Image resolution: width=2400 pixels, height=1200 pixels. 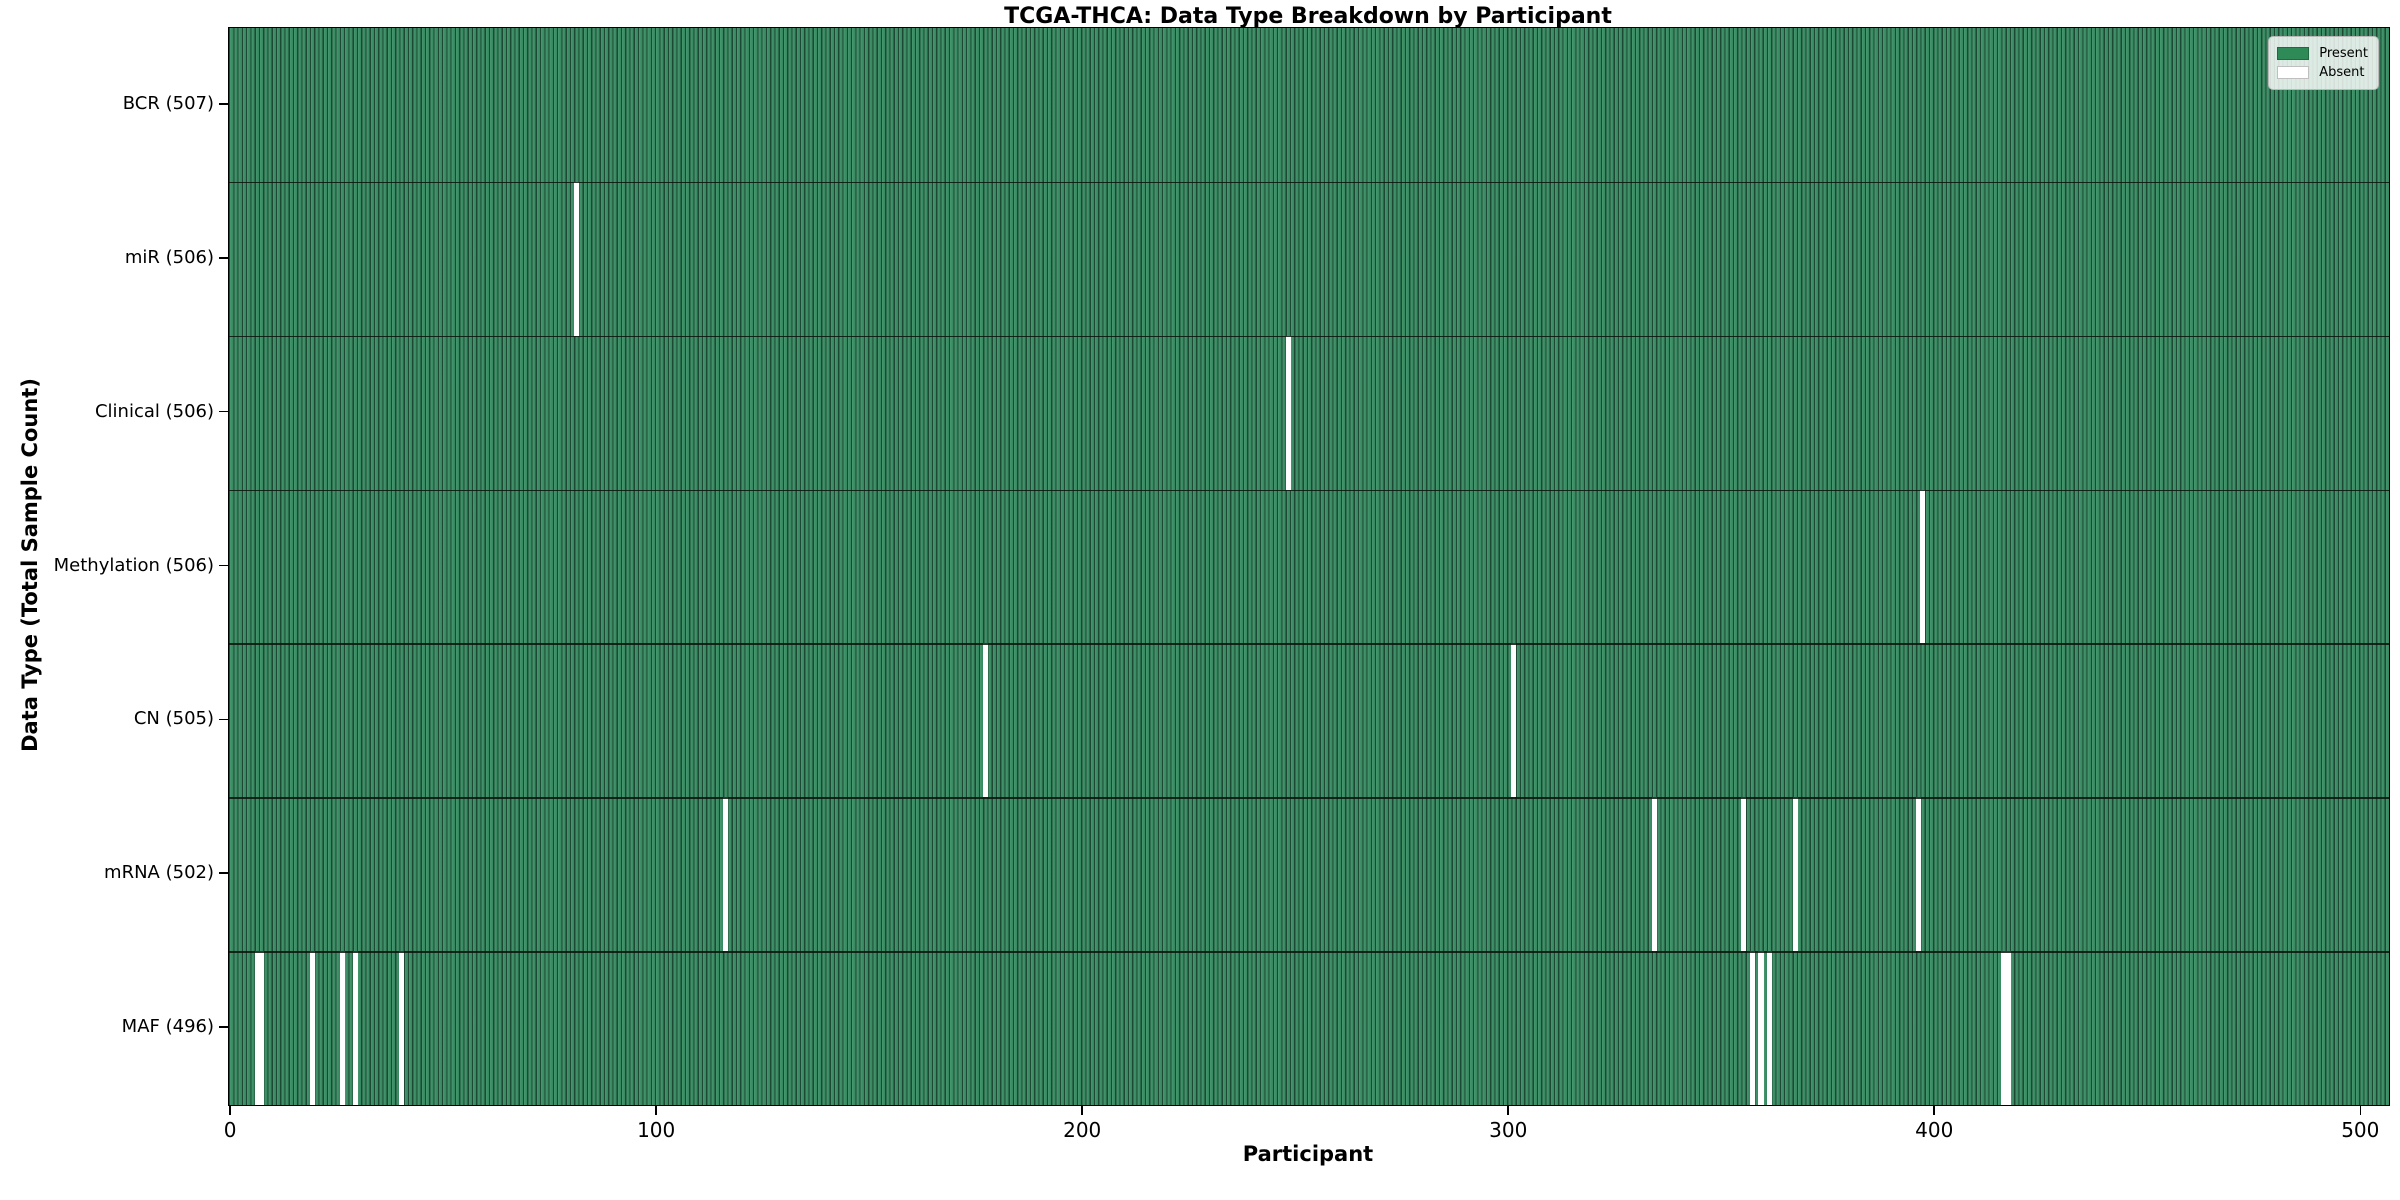 I want to click on y-tick-label: Methylation (506), so click(x=133, y=565).